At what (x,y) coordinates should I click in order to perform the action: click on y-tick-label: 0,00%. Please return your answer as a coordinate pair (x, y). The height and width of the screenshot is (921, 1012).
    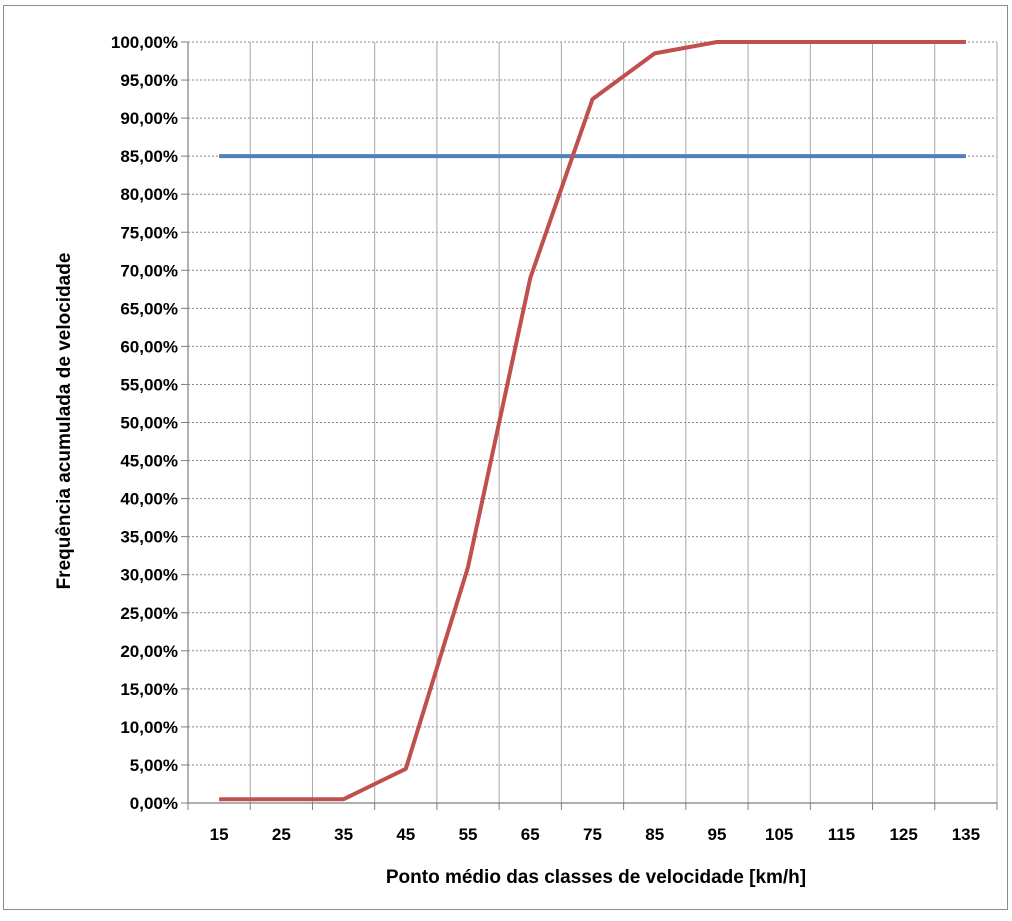
    Looking at the image, I should click on (154, 803).